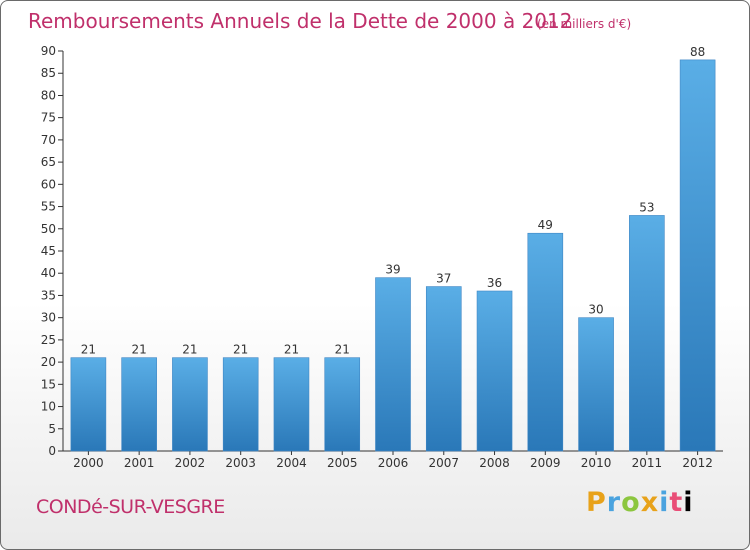 Image resolution: width=750 pixels, height=550 pixels. What do you see at coordinates (240, 404) in the screenshot?
I see `bar-2003` at bounding box center [240, 404].